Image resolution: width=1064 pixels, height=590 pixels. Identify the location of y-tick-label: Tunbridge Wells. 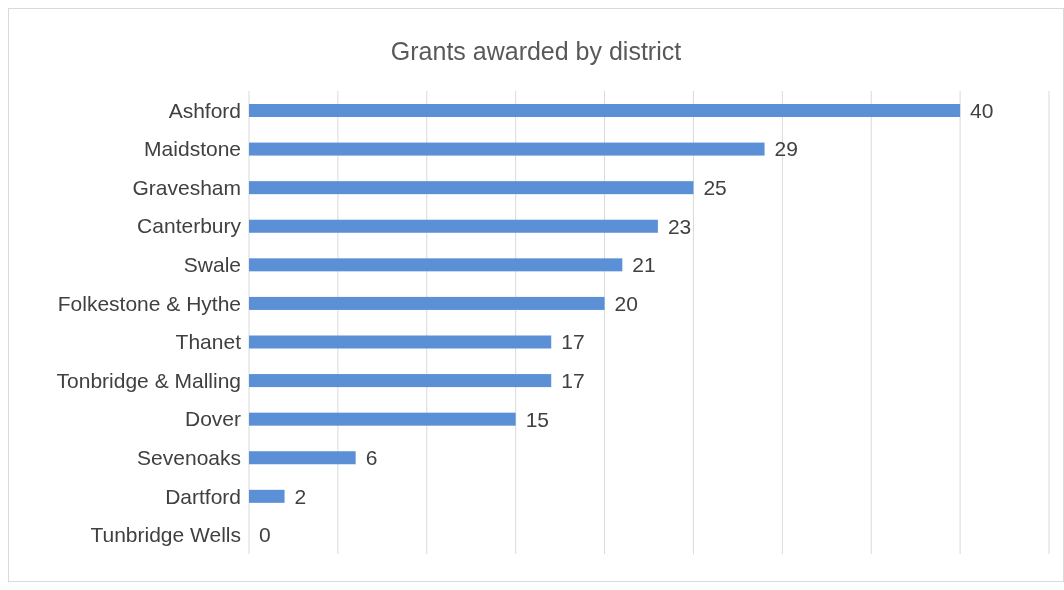
(165, 535).